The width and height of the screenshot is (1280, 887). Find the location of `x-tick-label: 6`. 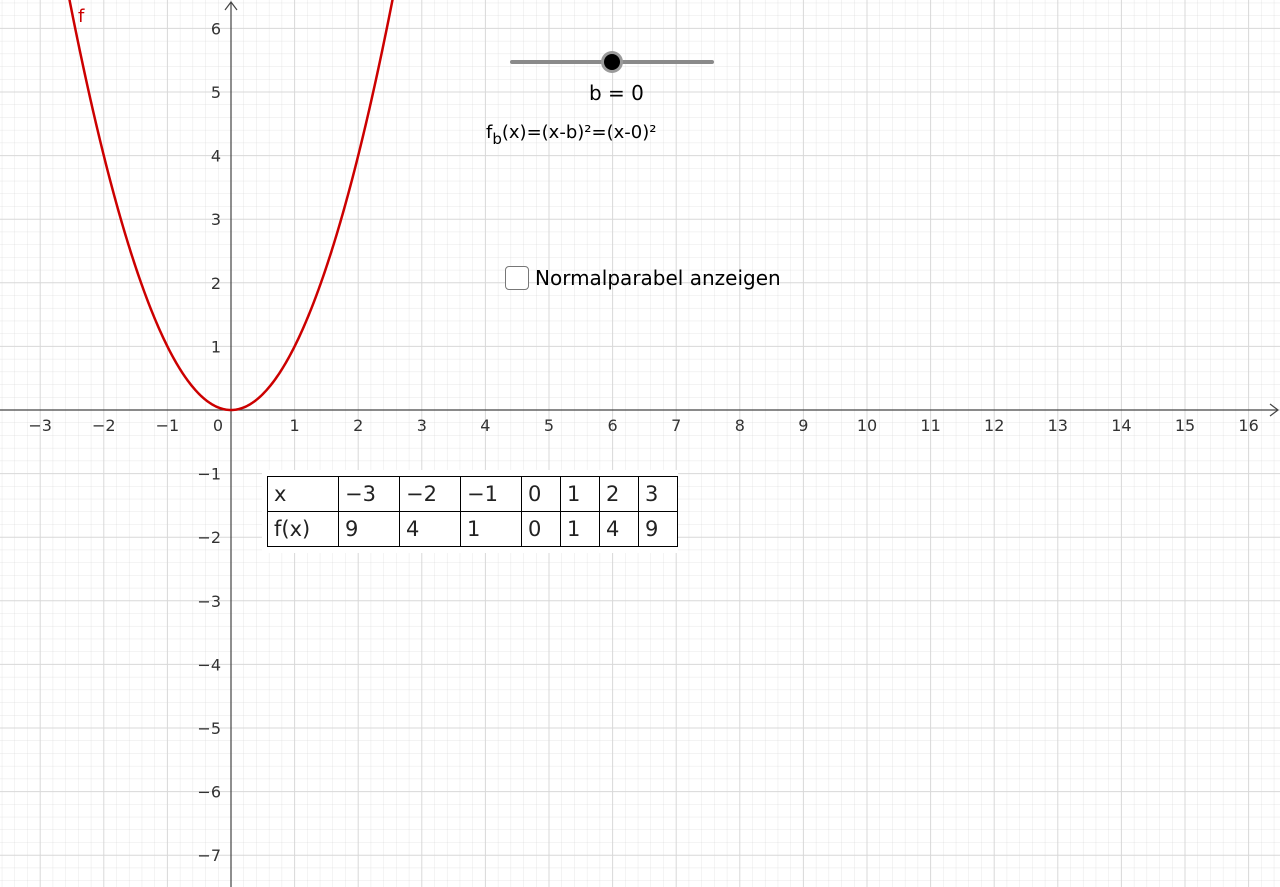

x-tick-label: 6 is located at coordinates (613, 425).